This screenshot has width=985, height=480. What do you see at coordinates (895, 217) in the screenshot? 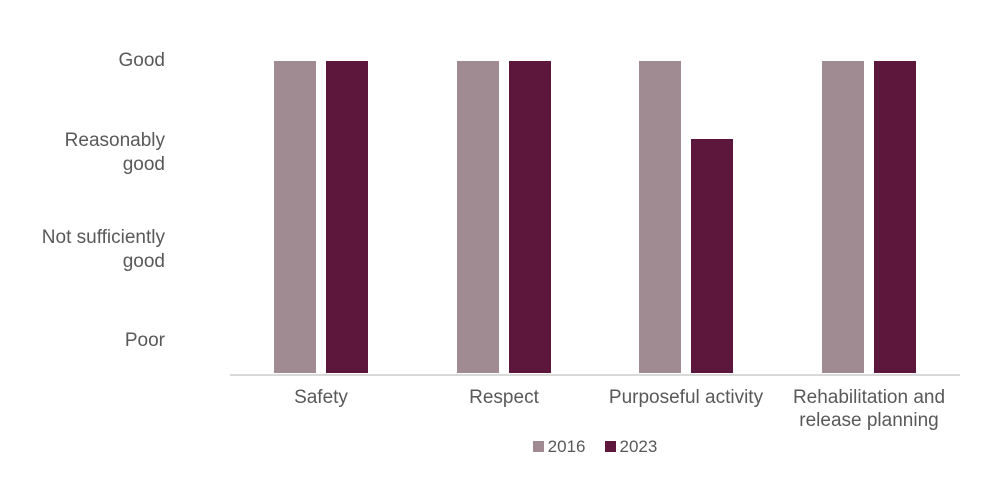
I see `bar-2023-rehabilitation-and-release-planning` at bounding box center [895, 217].